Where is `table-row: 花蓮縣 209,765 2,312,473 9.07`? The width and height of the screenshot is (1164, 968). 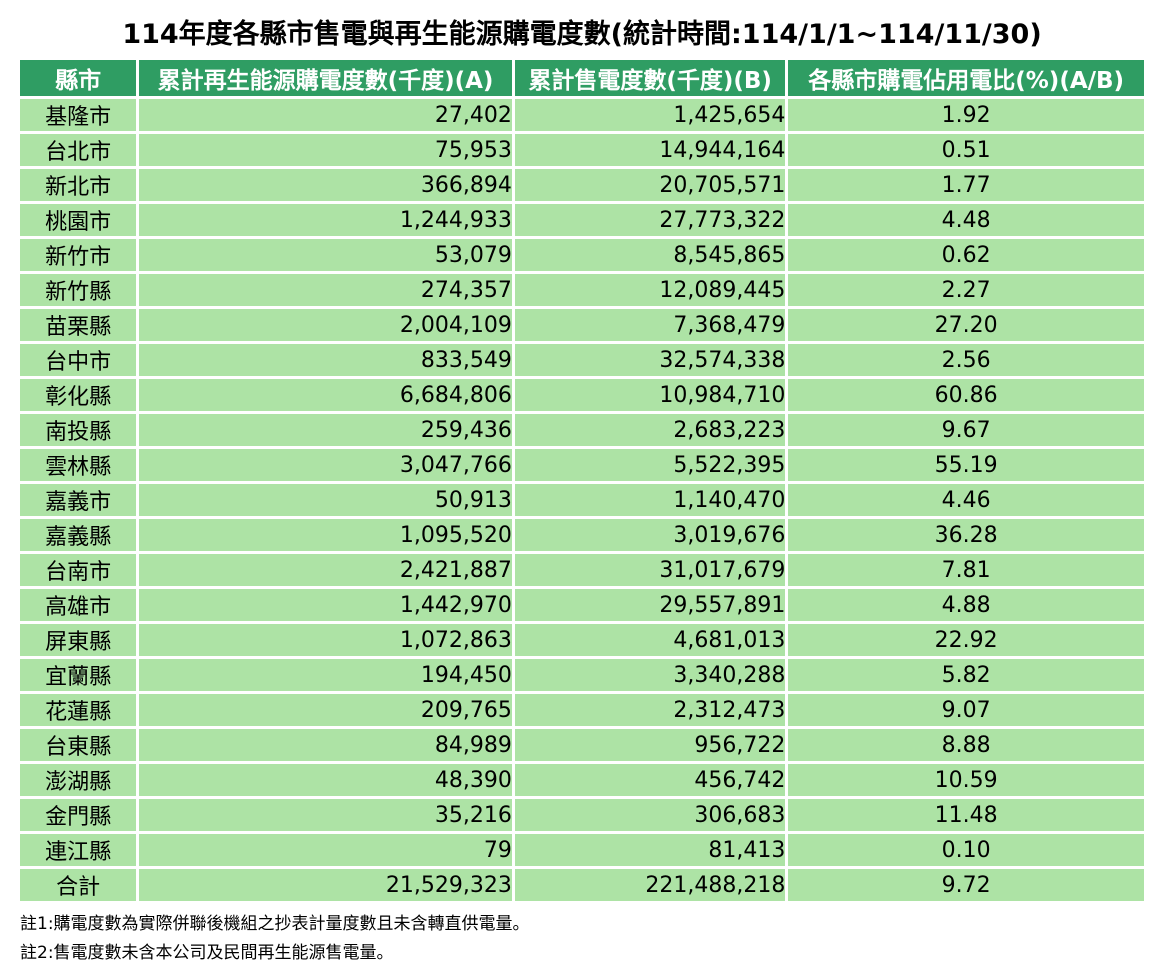
table-row: 花蓮縣 209,765 2,312,473 9.07 is located at coordinates (582, 710).